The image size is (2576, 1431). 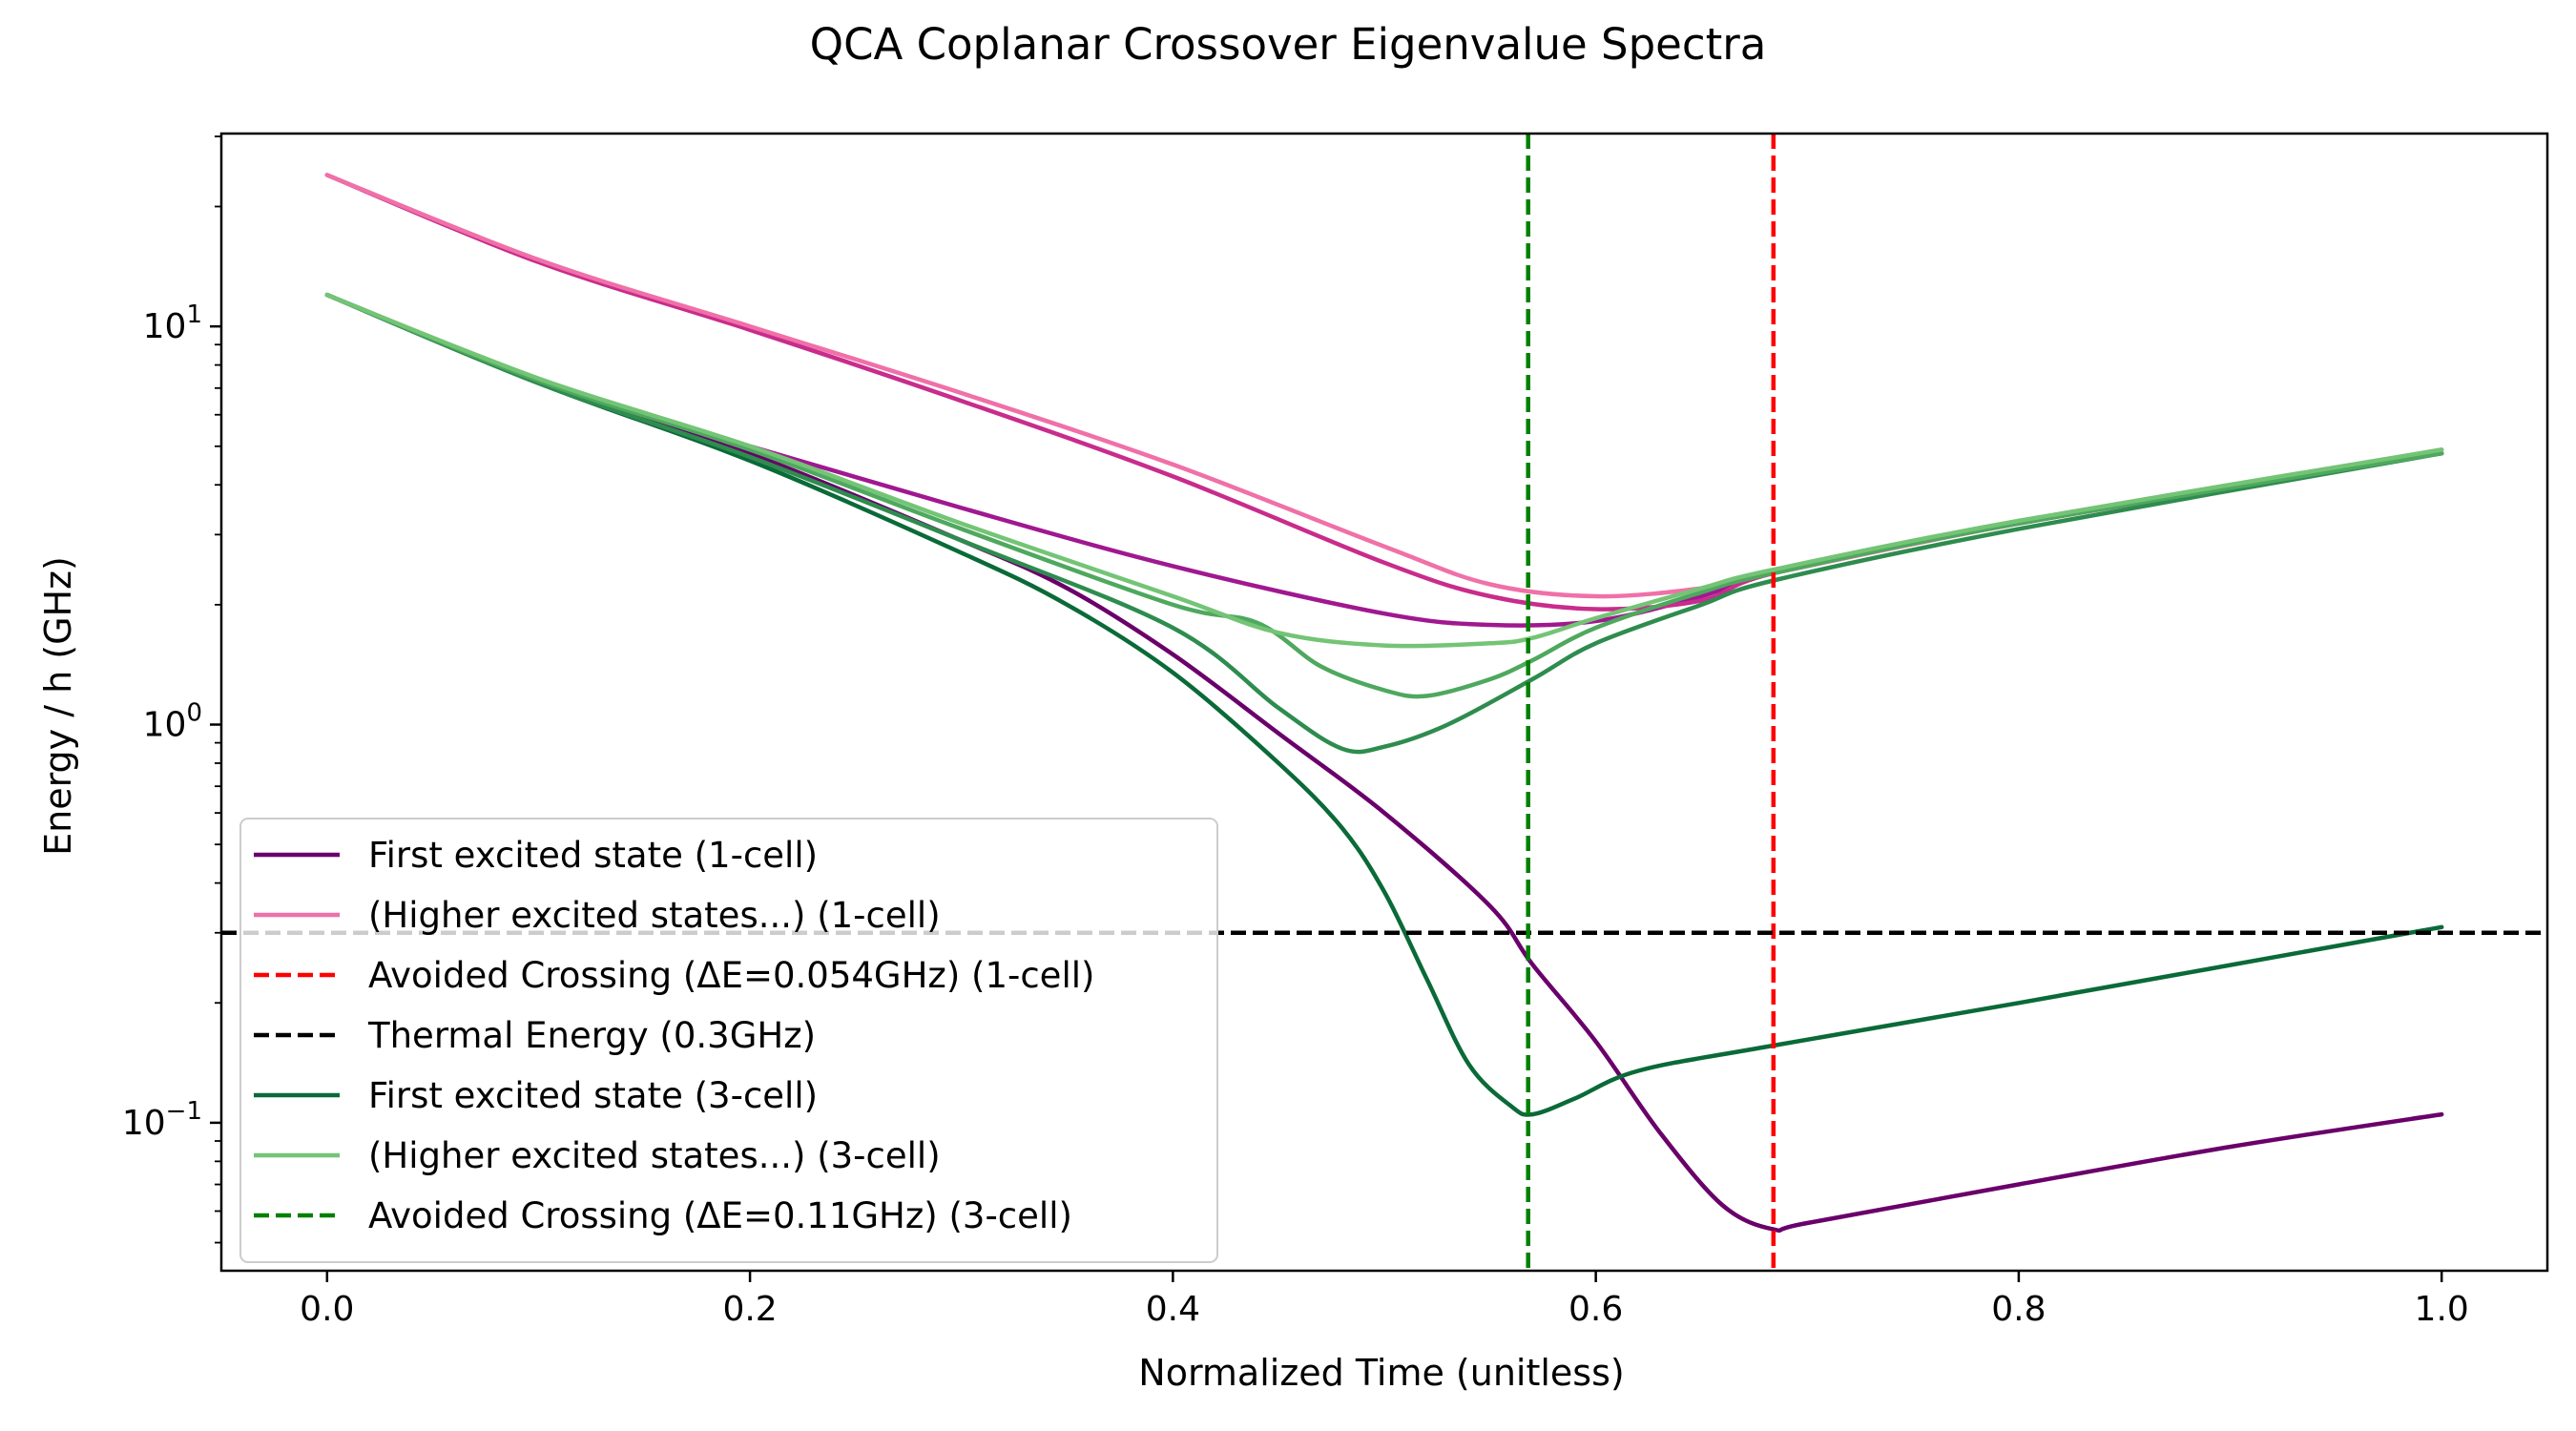 What do you see at coordinates (654, 1155) in the screenshot?
I see `legend-label: (Higher excited states...) (3-cell)` at bounding box center [654, 1155].